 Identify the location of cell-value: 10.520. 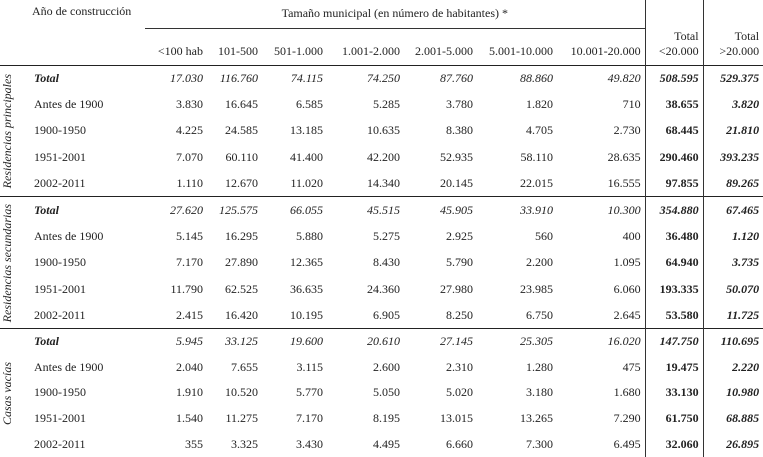
(241, 392).